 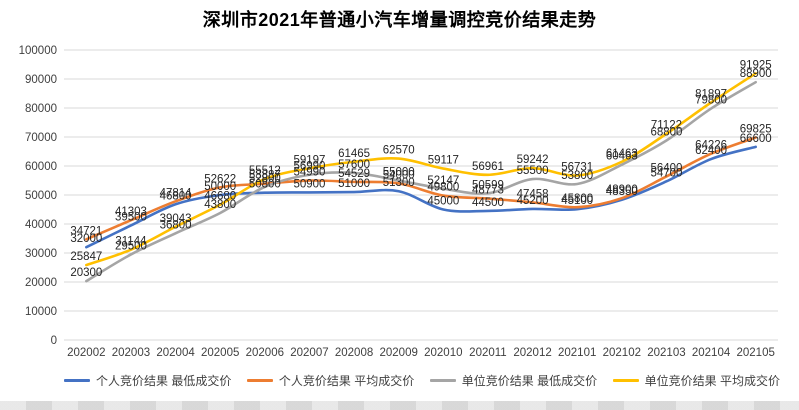 What do you see at coordinates (220, 197) in the screenshot?
I see `data-label: 46680` at bounding box center [220, 197].